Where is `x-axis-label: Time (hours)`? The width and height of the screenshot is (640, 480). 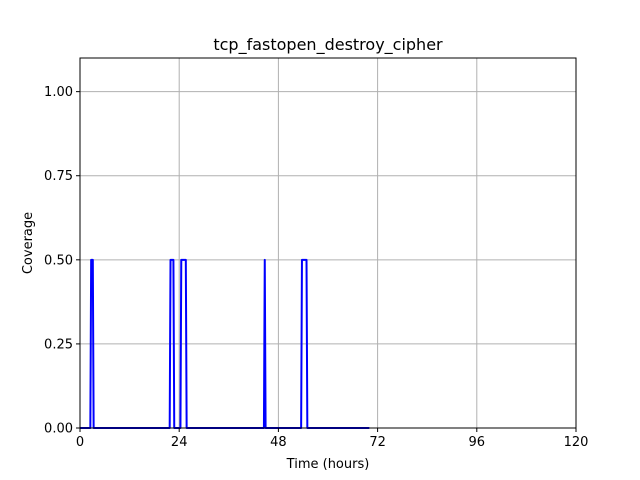 x-axis-label: Time (hours) is located at coordinates (328, 464).